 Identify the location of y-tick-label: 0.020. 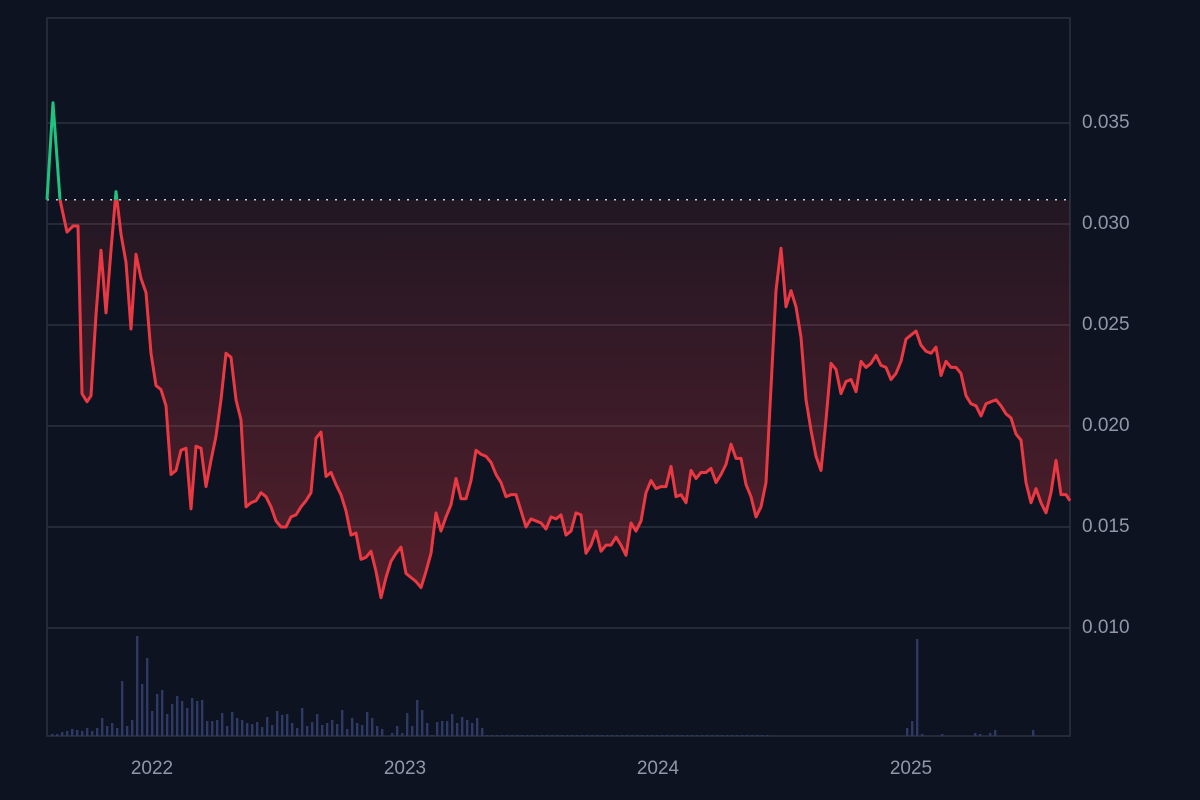
(1106, 425).